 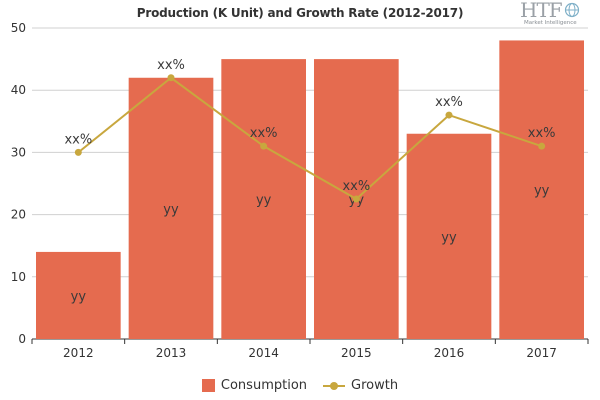 What do you see at coordinates (375, 385) in the screenshot?
I see `legend-label-growth: Growth` at bounding box center [375, 385].